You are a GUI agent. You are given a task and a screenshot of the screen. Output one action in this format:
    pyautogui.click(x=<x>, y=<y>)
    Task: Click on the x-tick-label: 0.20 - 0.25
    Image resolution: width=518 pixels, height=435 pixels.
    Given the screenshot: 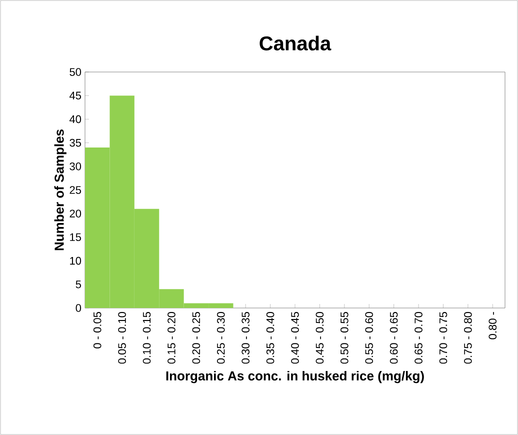 What is the action you would take?
    pyautogui.click(x=196, y=338)
    